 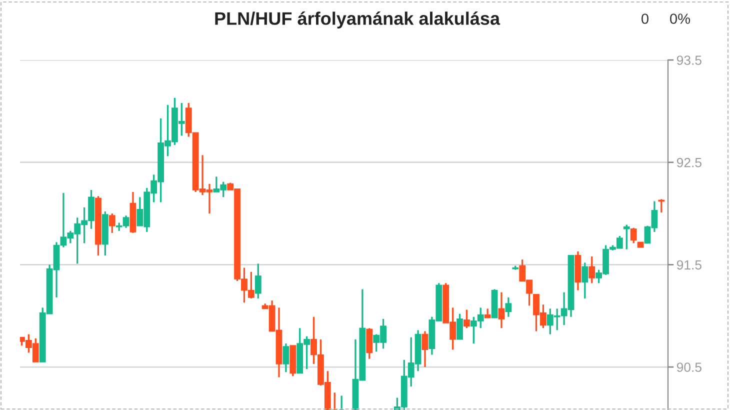 What do you see at coordinates (680, 19) in the screenshot?
I see `text: 0%` at bounding box center [680, 19].